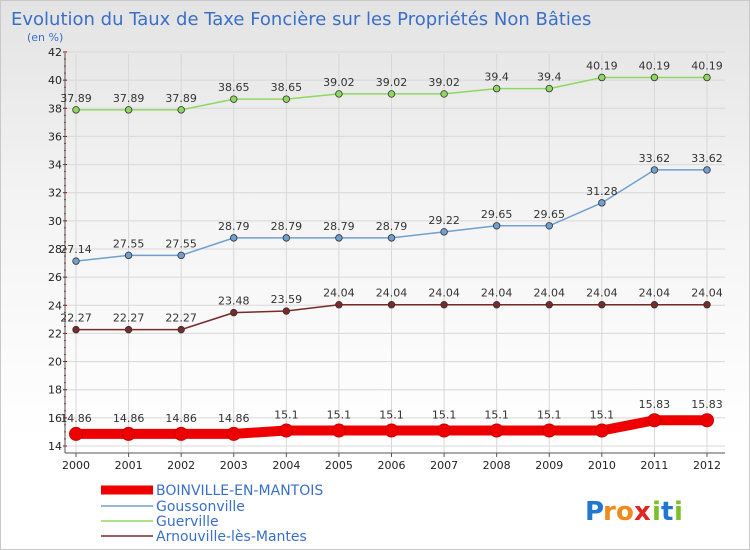  What do you see at coordinates (497, 465) in the screenshot?
I see `x-tick-label: 2008` at bounding box center [497, 465].